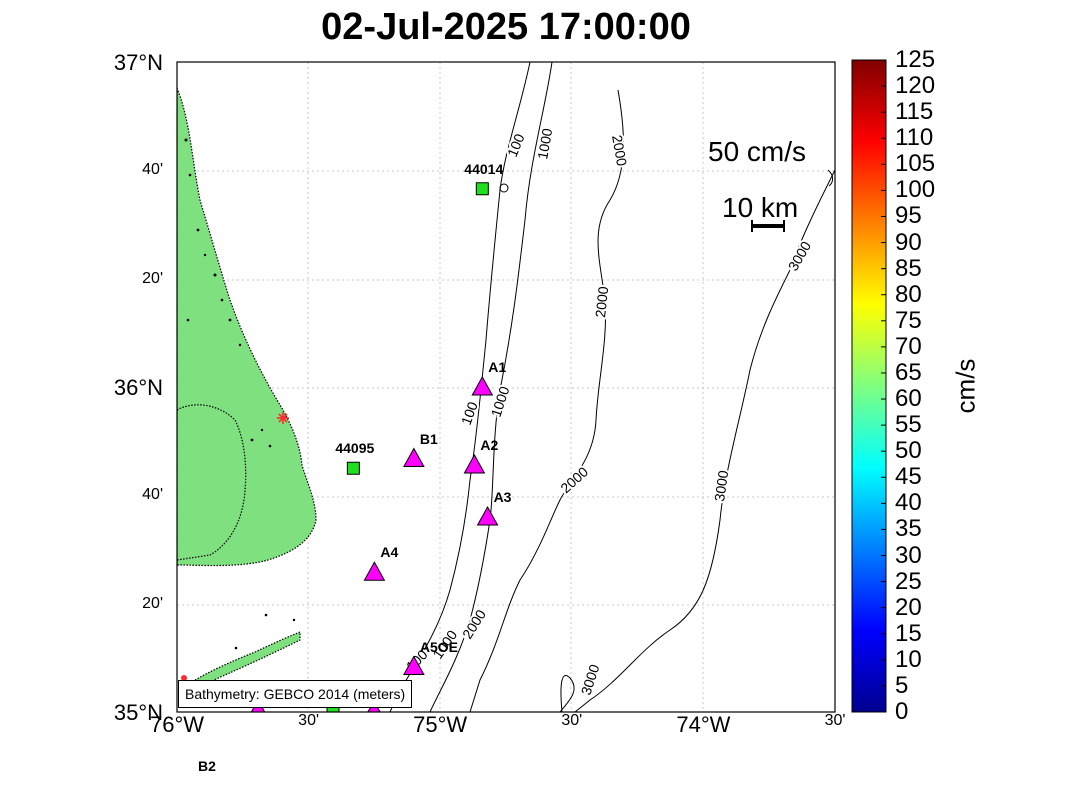 Image resolution: width=1067 pixels, height=800 pixels. I want to click on station-label: A4, so click(389, 552).